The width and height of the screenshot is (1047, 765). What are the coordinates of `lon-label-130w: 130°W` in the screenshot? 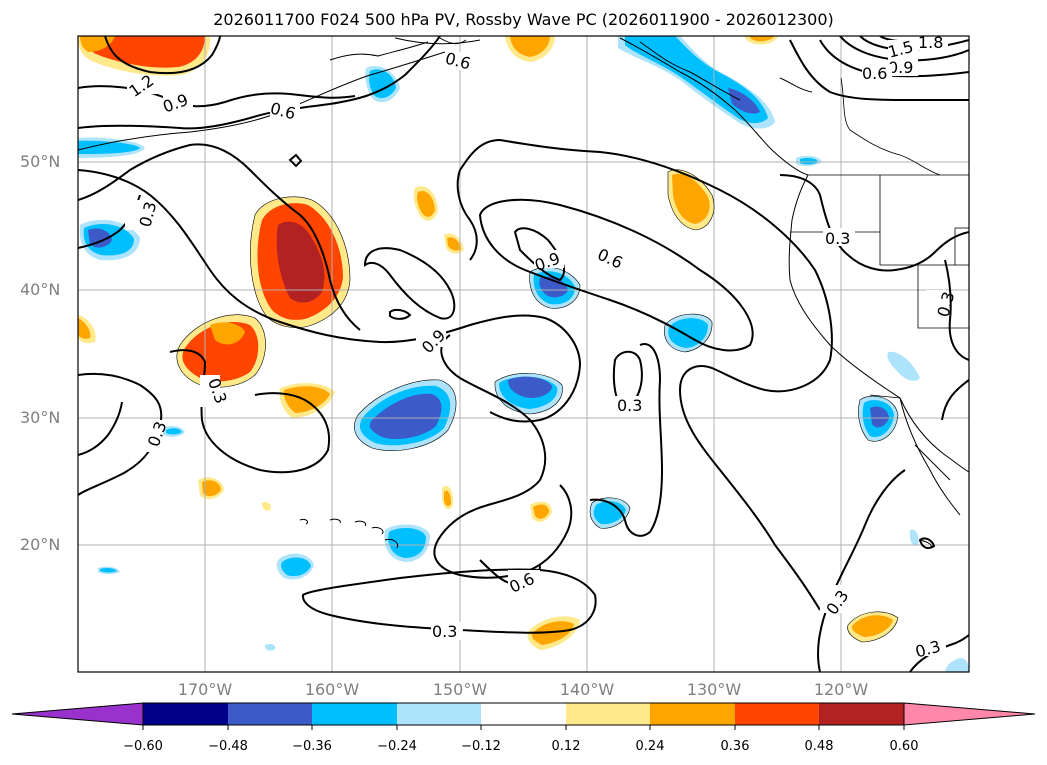 It's located at (714, 689).